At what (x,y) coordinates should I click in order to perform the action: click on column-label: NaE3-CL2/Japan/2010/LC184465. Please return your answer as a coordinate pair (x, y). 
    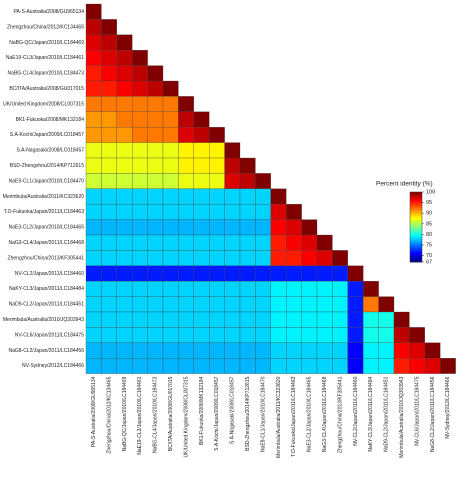
    Looking at the image, I should click on (310, 414).